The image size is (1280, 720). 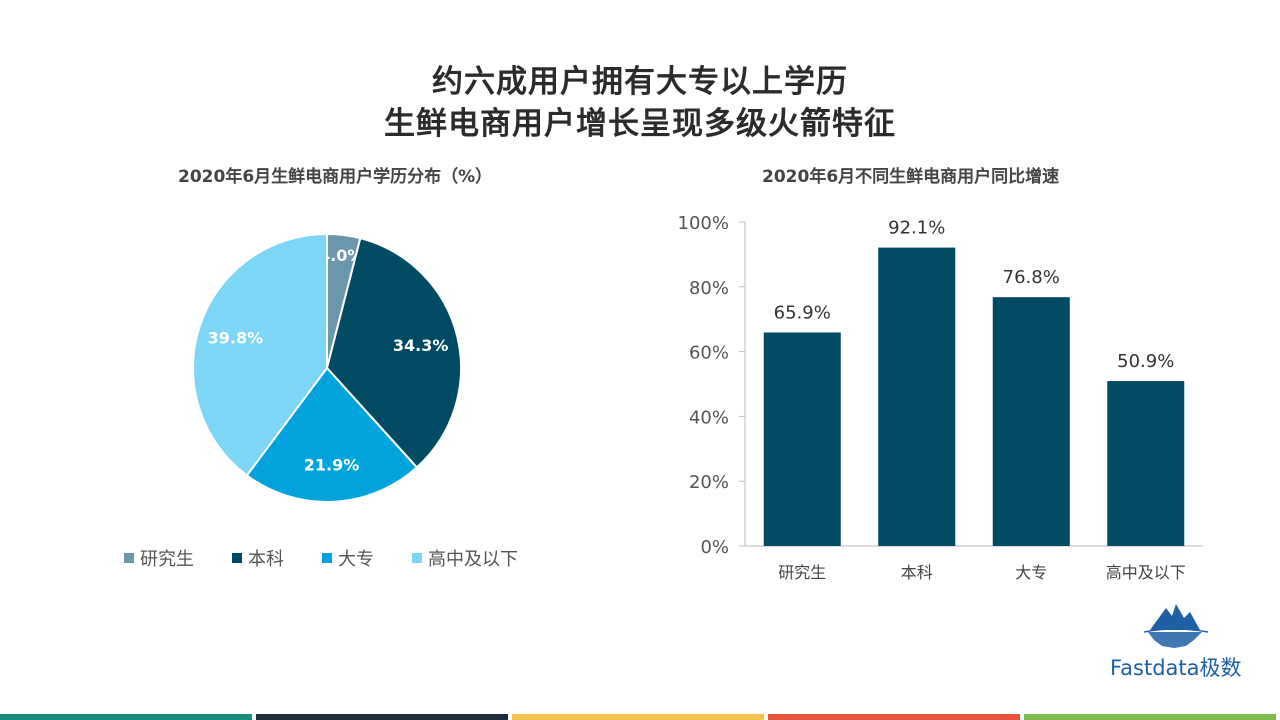 I want to click on pie-slice-label: 39.8%, so click(x=236, y=338).